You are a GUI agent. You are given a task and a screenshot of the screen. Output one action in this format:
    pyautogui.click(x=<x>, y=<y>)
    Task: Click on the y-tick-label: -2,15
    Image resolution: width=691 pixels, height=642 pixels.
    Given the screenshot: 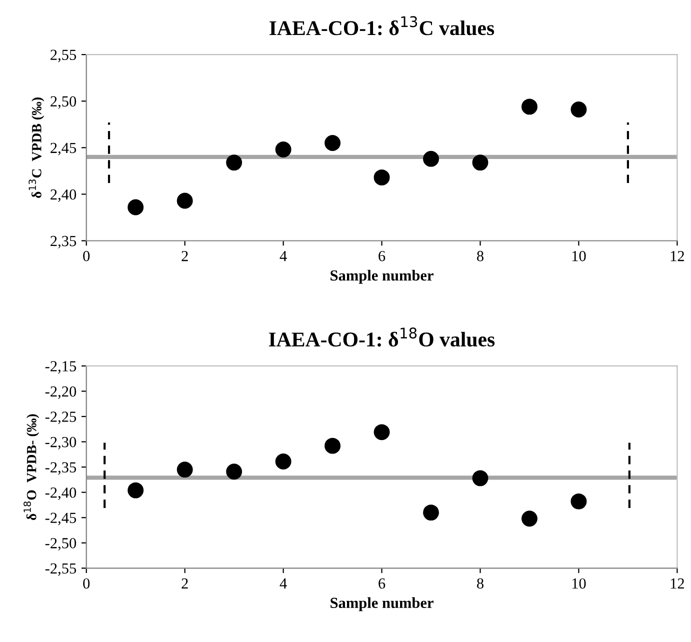 What is the action you would take?
    pyautogui.click(x=60, y=367)
    